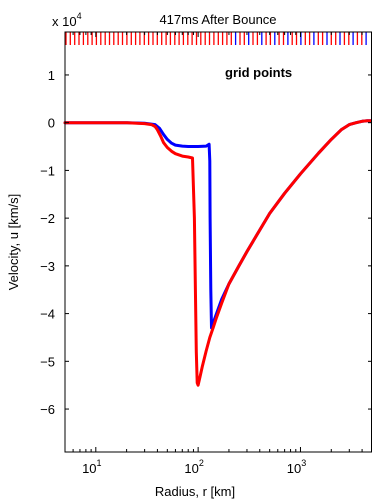  What do you see at coordinates (47, 266) in the screenshot?
I see `y-tick-label: −3` at bounding box center [47, 266].